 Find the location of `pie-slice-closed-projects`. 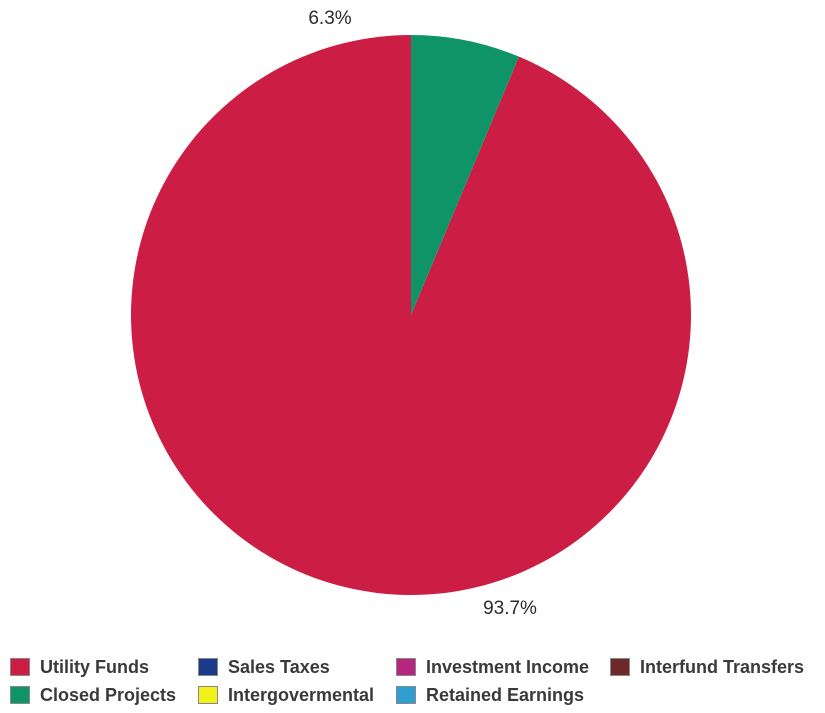

pie-slice-closed-projects is located at coordinates (465, 175).